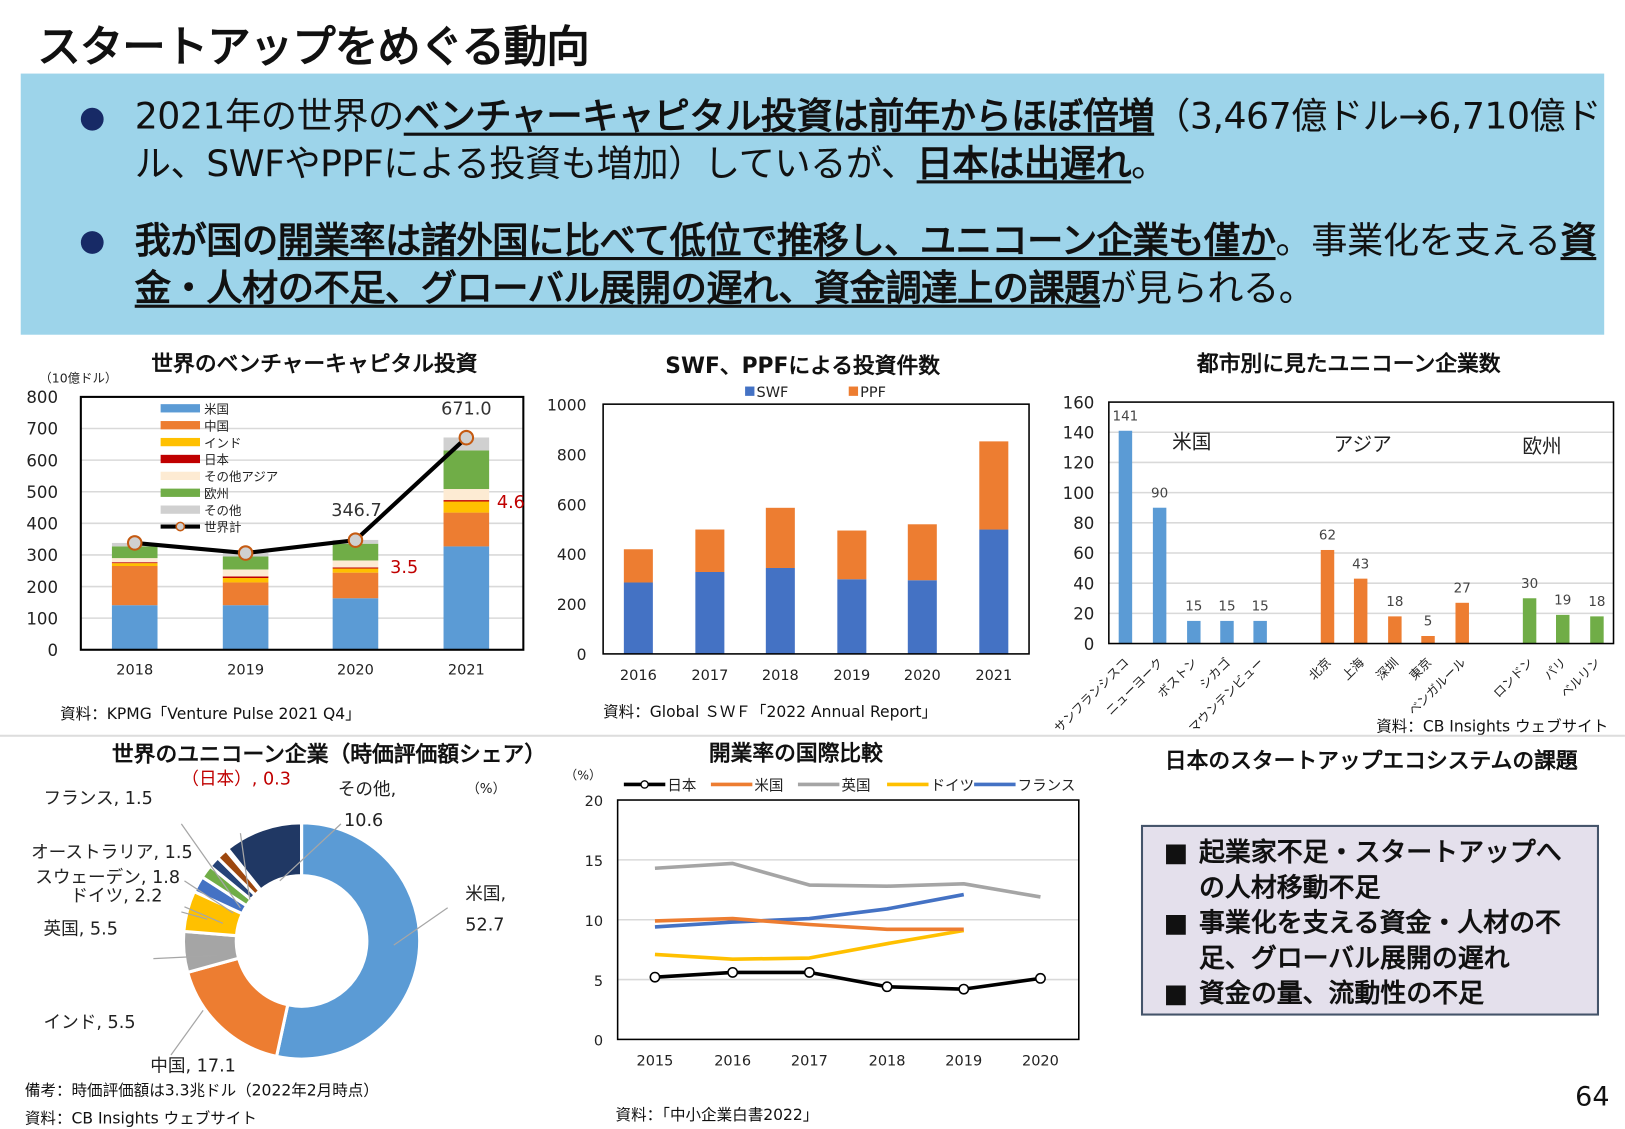  What do you see at coordinates (1361, 523) in the screenshot?
I see `plot-frame` at bounding box center [1361, 523].